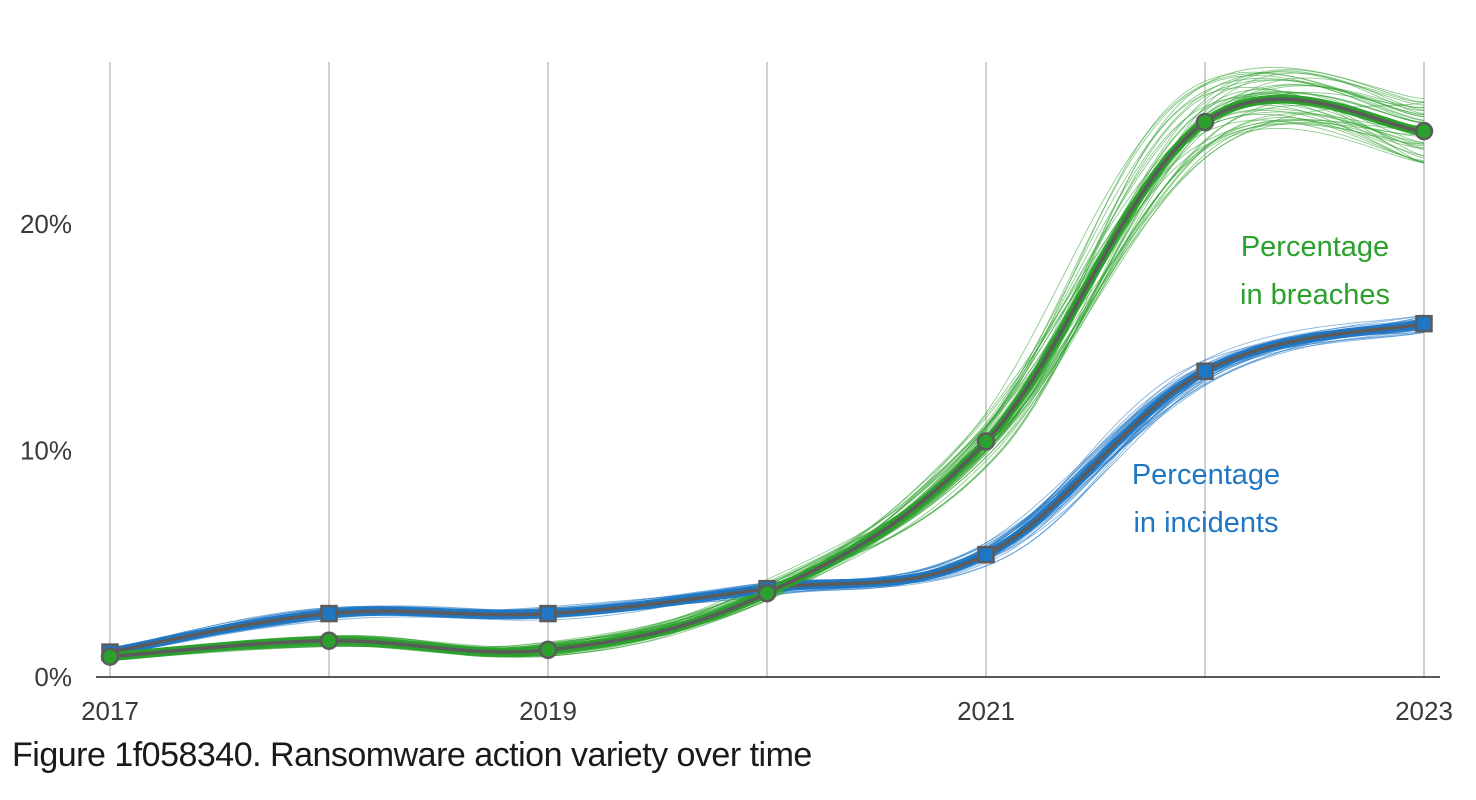 The height and width of the screenshot is (800, 1476). What do you see at coordinates (1206, 475) in the screenshot?
I see `series-label-1-line-0: Percentage` at bounding box center [1206, 475].